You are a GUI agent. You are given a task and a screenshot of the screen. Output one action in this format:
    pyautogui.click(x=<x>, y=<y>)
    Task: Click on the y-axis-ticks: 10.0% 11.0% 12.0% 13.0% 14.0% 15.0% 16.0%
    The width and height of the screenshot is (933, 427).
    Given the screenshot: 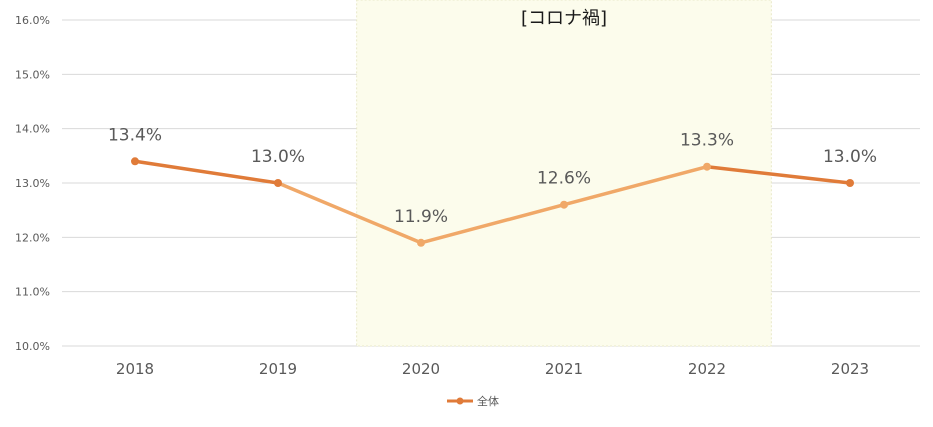 What is the action you would take?
    pyautogui.click(x=32, y=183)
    